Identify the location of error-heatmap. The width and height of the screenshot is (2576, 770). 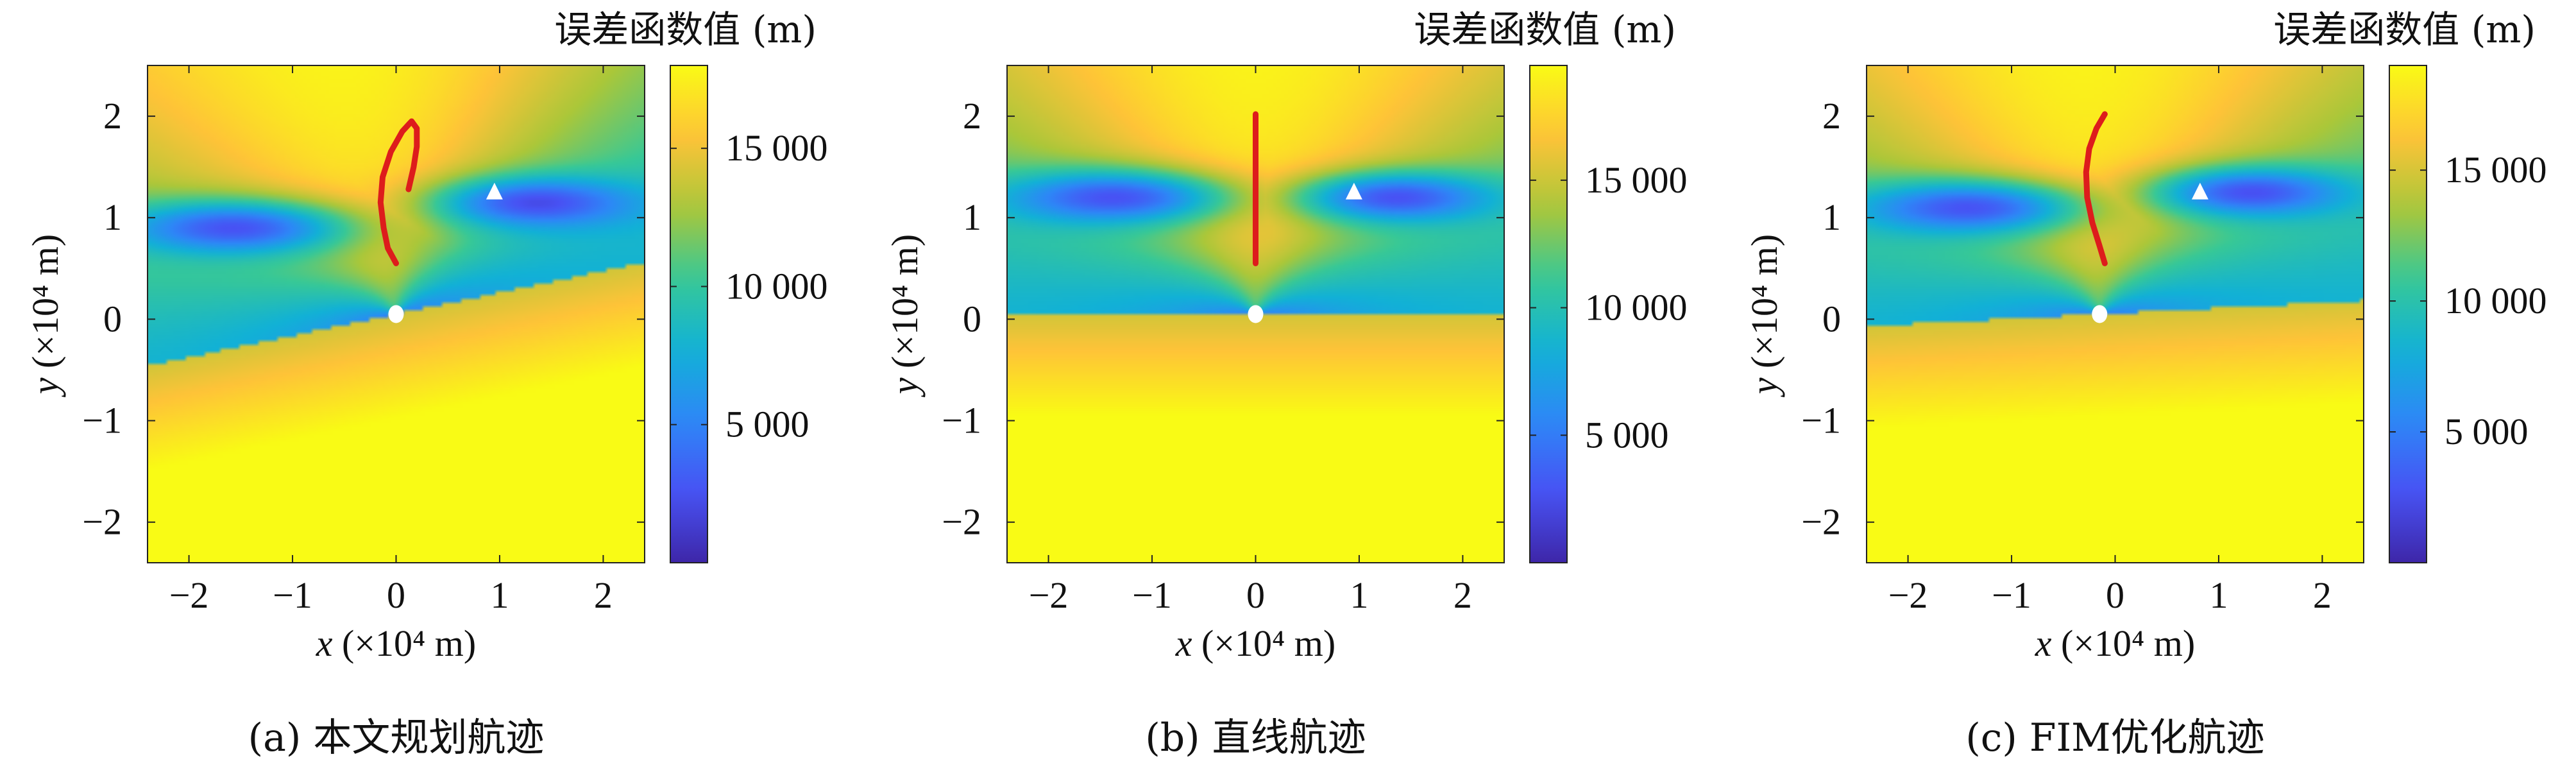
(2115, 314).